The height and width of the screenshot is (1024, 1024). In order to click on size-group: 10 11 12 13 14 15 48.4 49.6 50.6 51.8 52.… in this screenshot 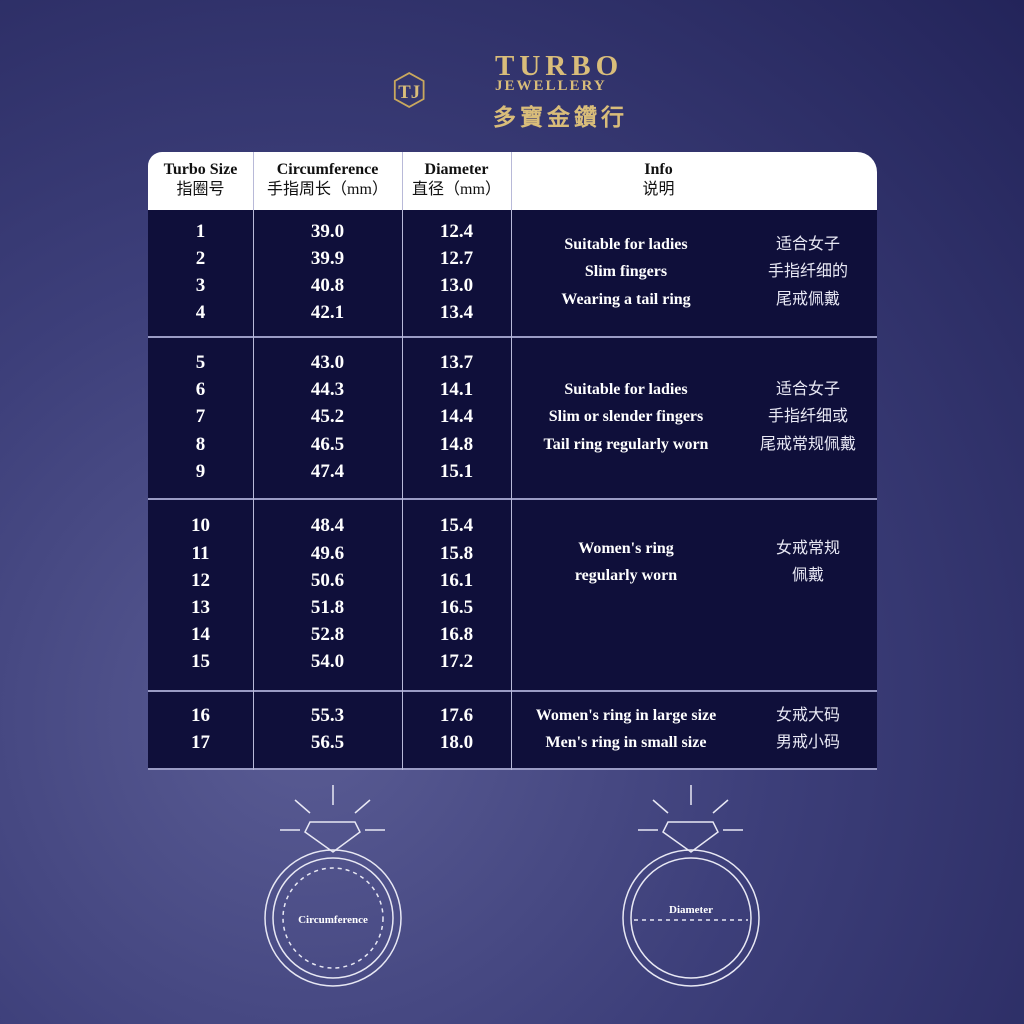, I will do `click(512, 596)`.